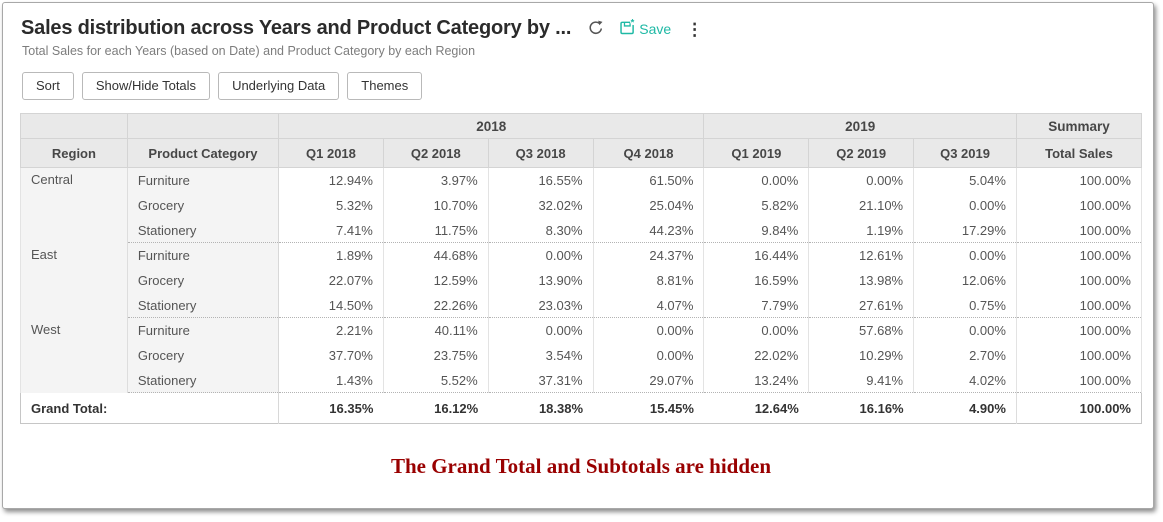 Image resolution: width=1163 pixels, height=522 pixels. What do you see at coordinates (331, 280) in the screenshot?
I see `value-cell: 22.07%` at bounding box center [331, 280].